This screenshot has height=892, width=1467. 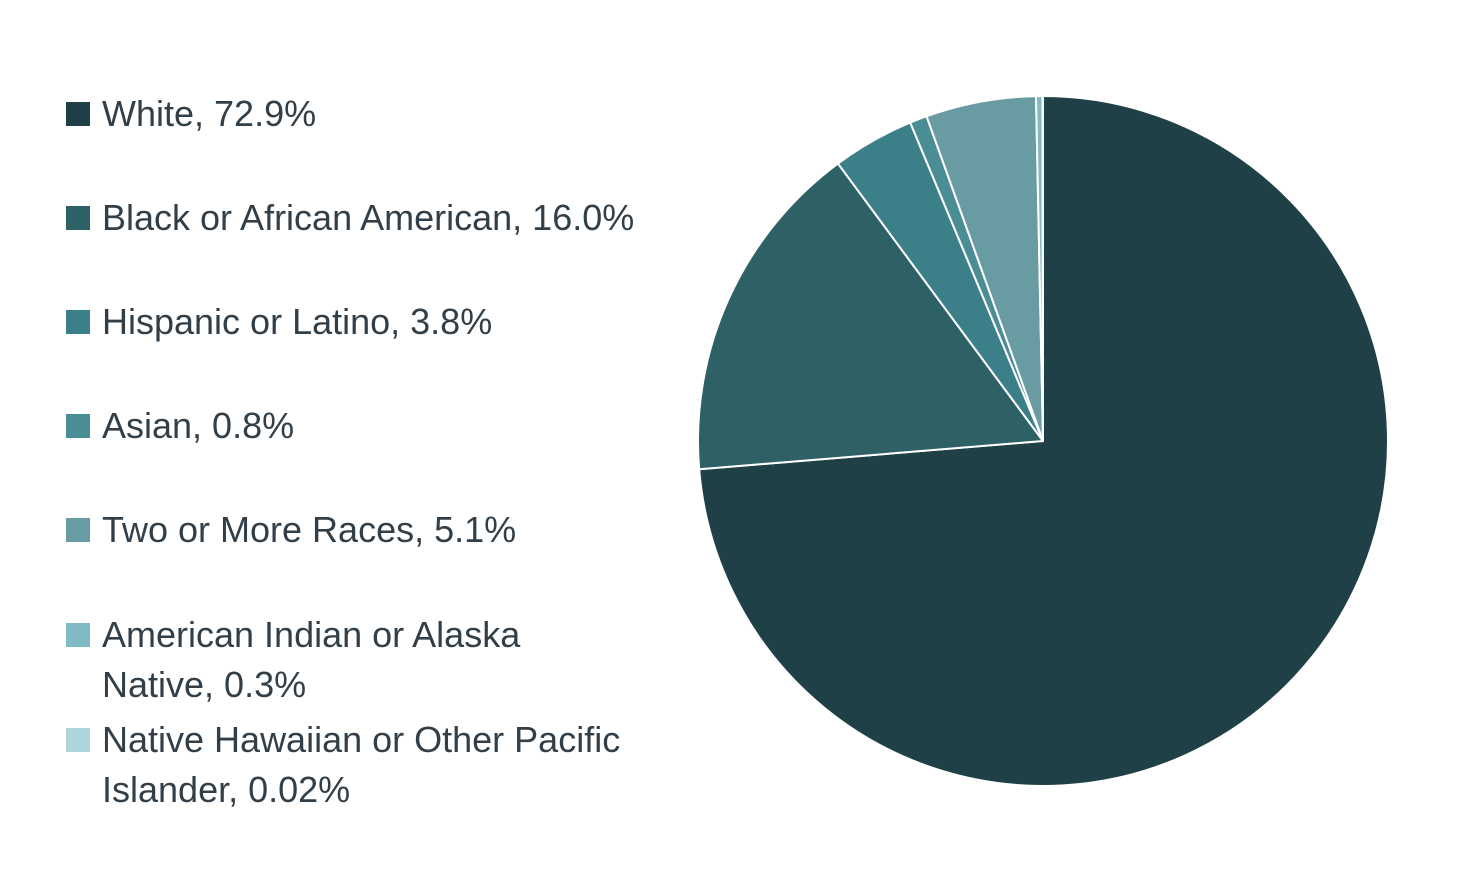 What do you see at coordinates (78, 322) in the screenshot?
I see `legend-swatch-hispanic-latino` at bounding box center [78, 322].